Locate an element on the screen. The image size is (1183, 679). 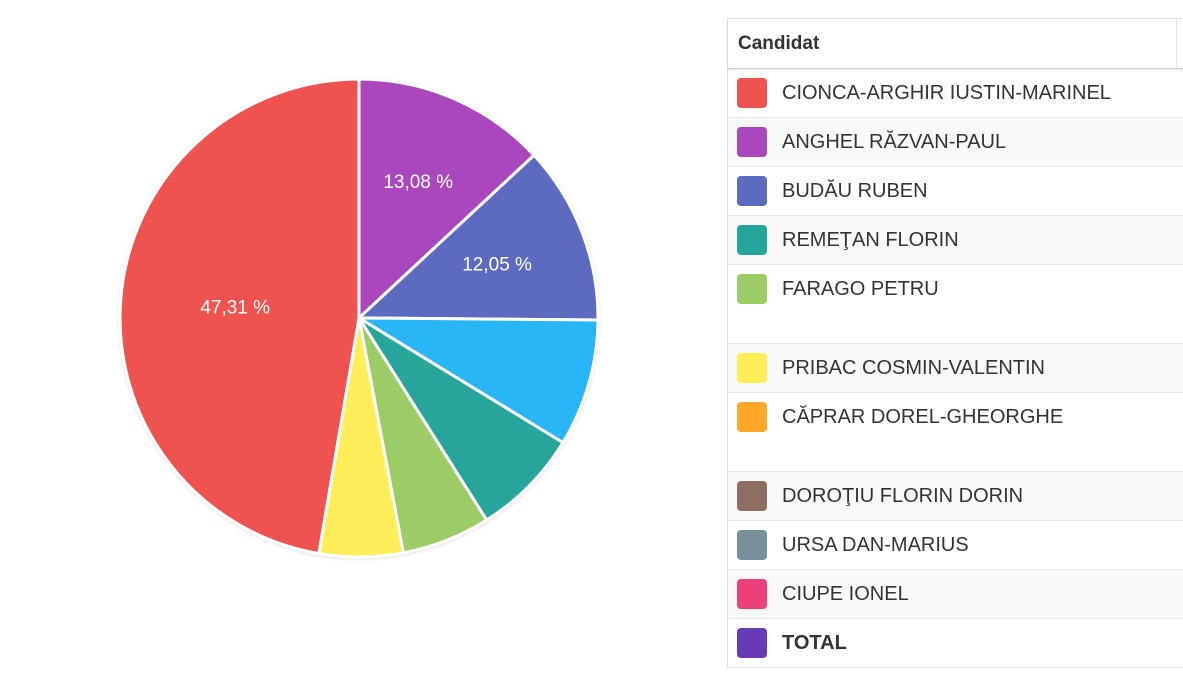
legend-row: FARAGO PETRU is located at coordinates (955, 303).